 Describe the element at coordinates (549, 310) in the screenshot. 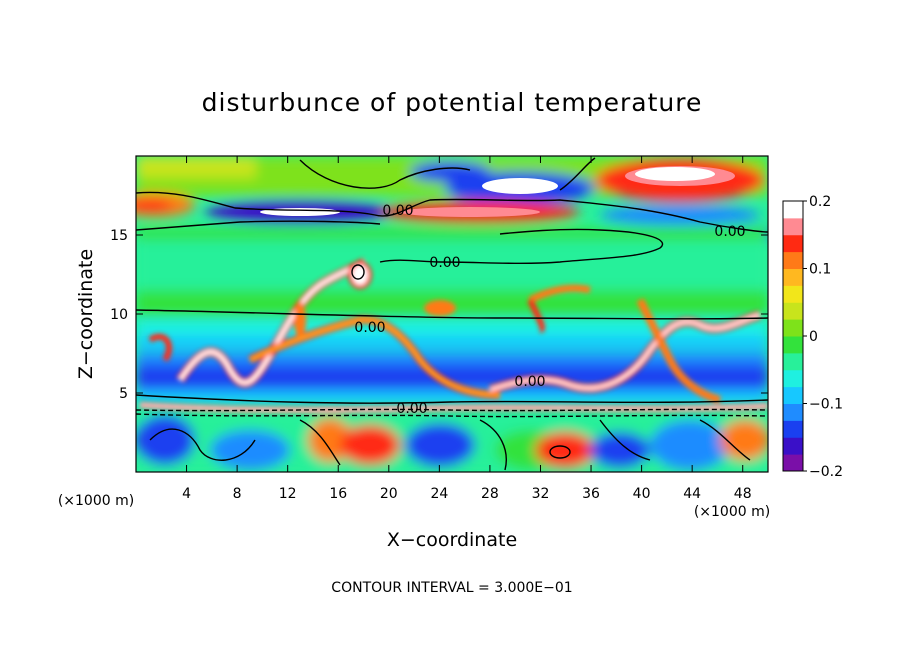

I see `contour-labels: 0.00 0.00 0.00 0.00 0.00 0.00` at that location.